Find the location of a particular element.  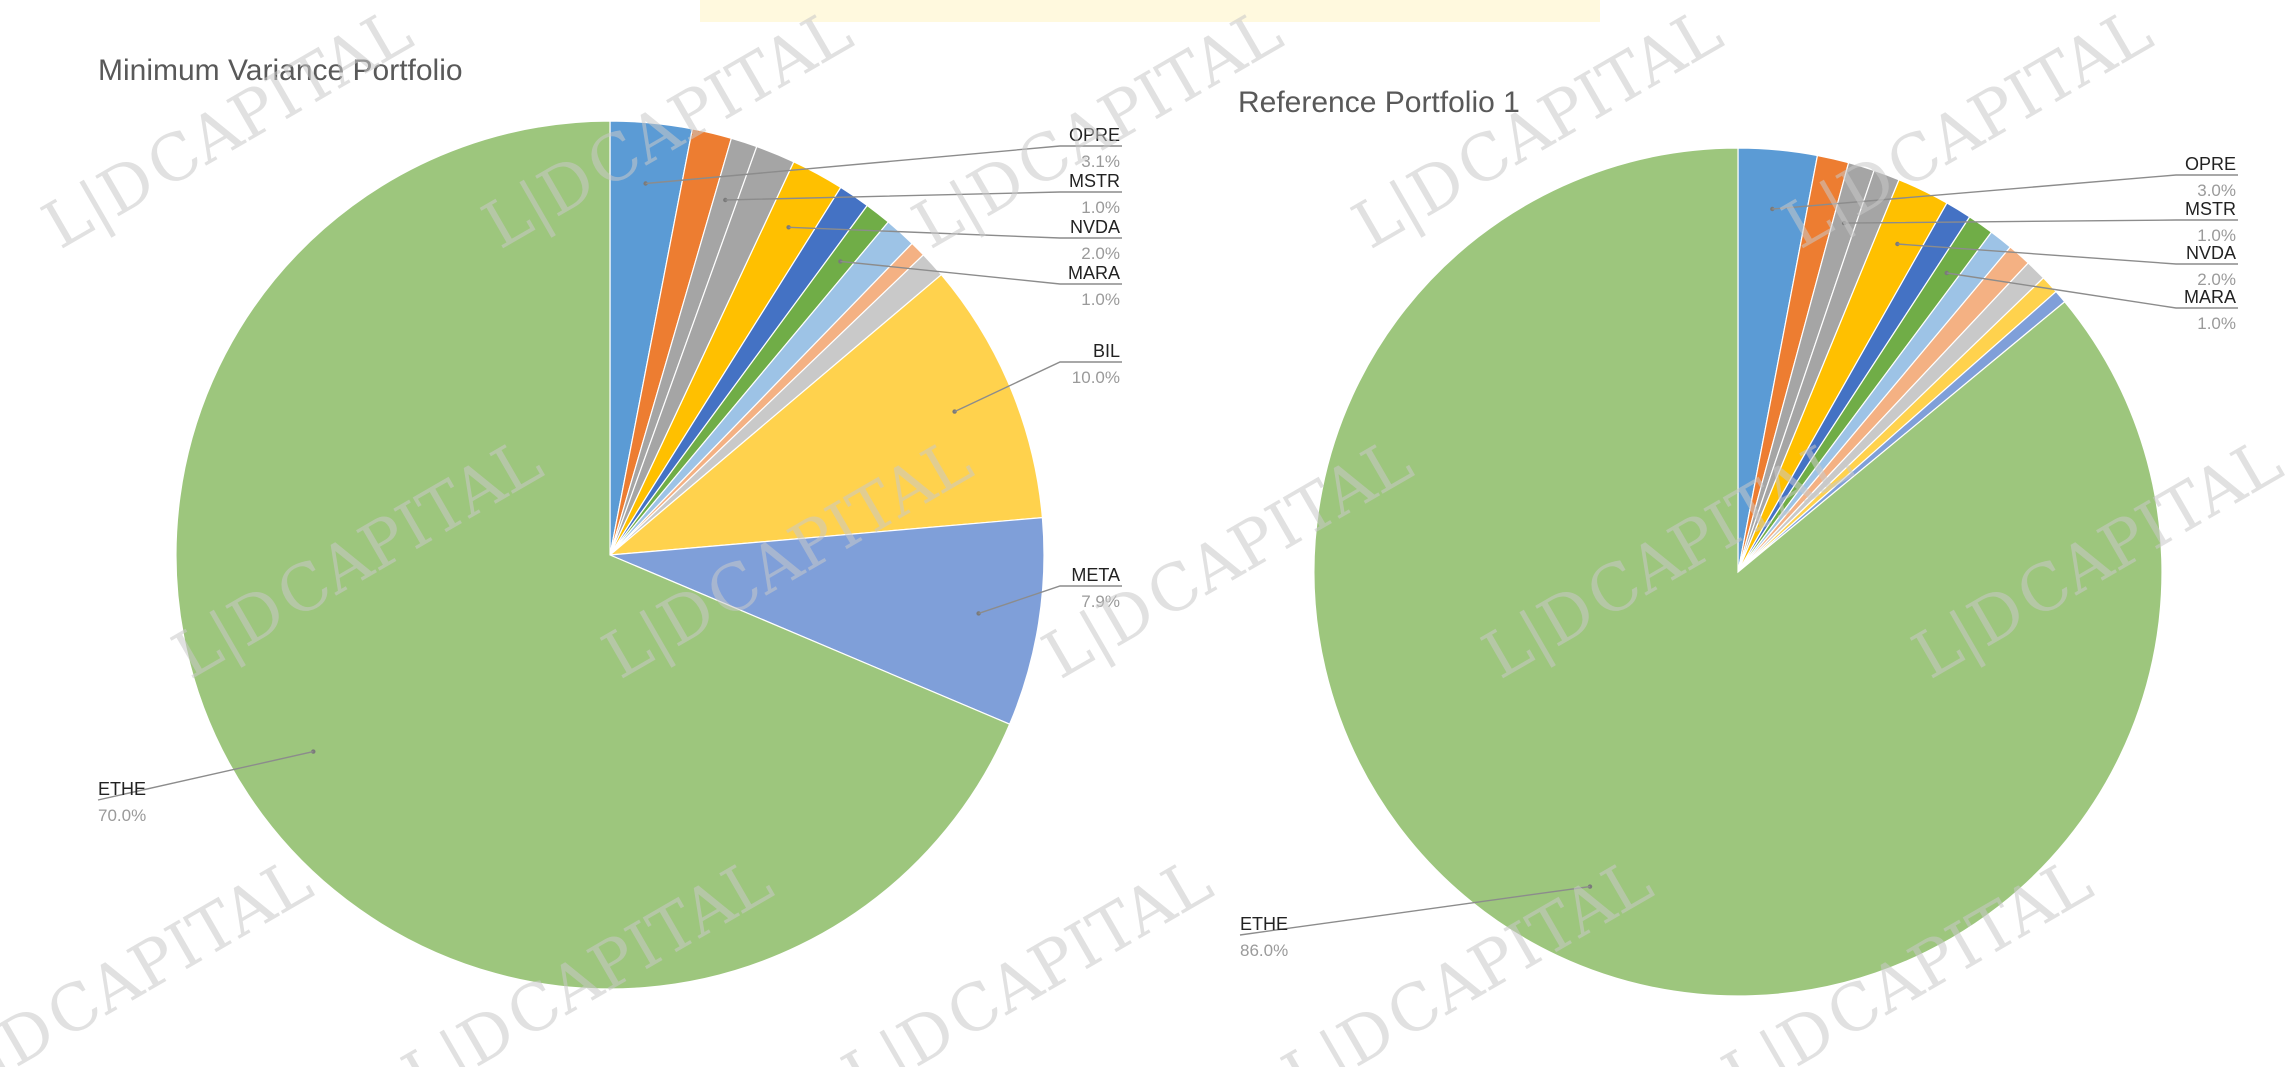

leader-line-meta is located at coordinates (1050, 600).